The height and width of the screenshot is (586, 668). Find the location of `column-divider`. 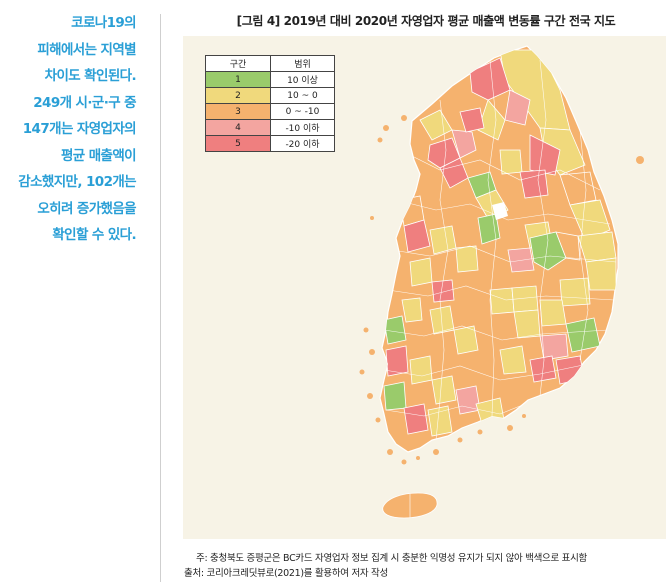

column-divider is located at coordinates (160, 298).